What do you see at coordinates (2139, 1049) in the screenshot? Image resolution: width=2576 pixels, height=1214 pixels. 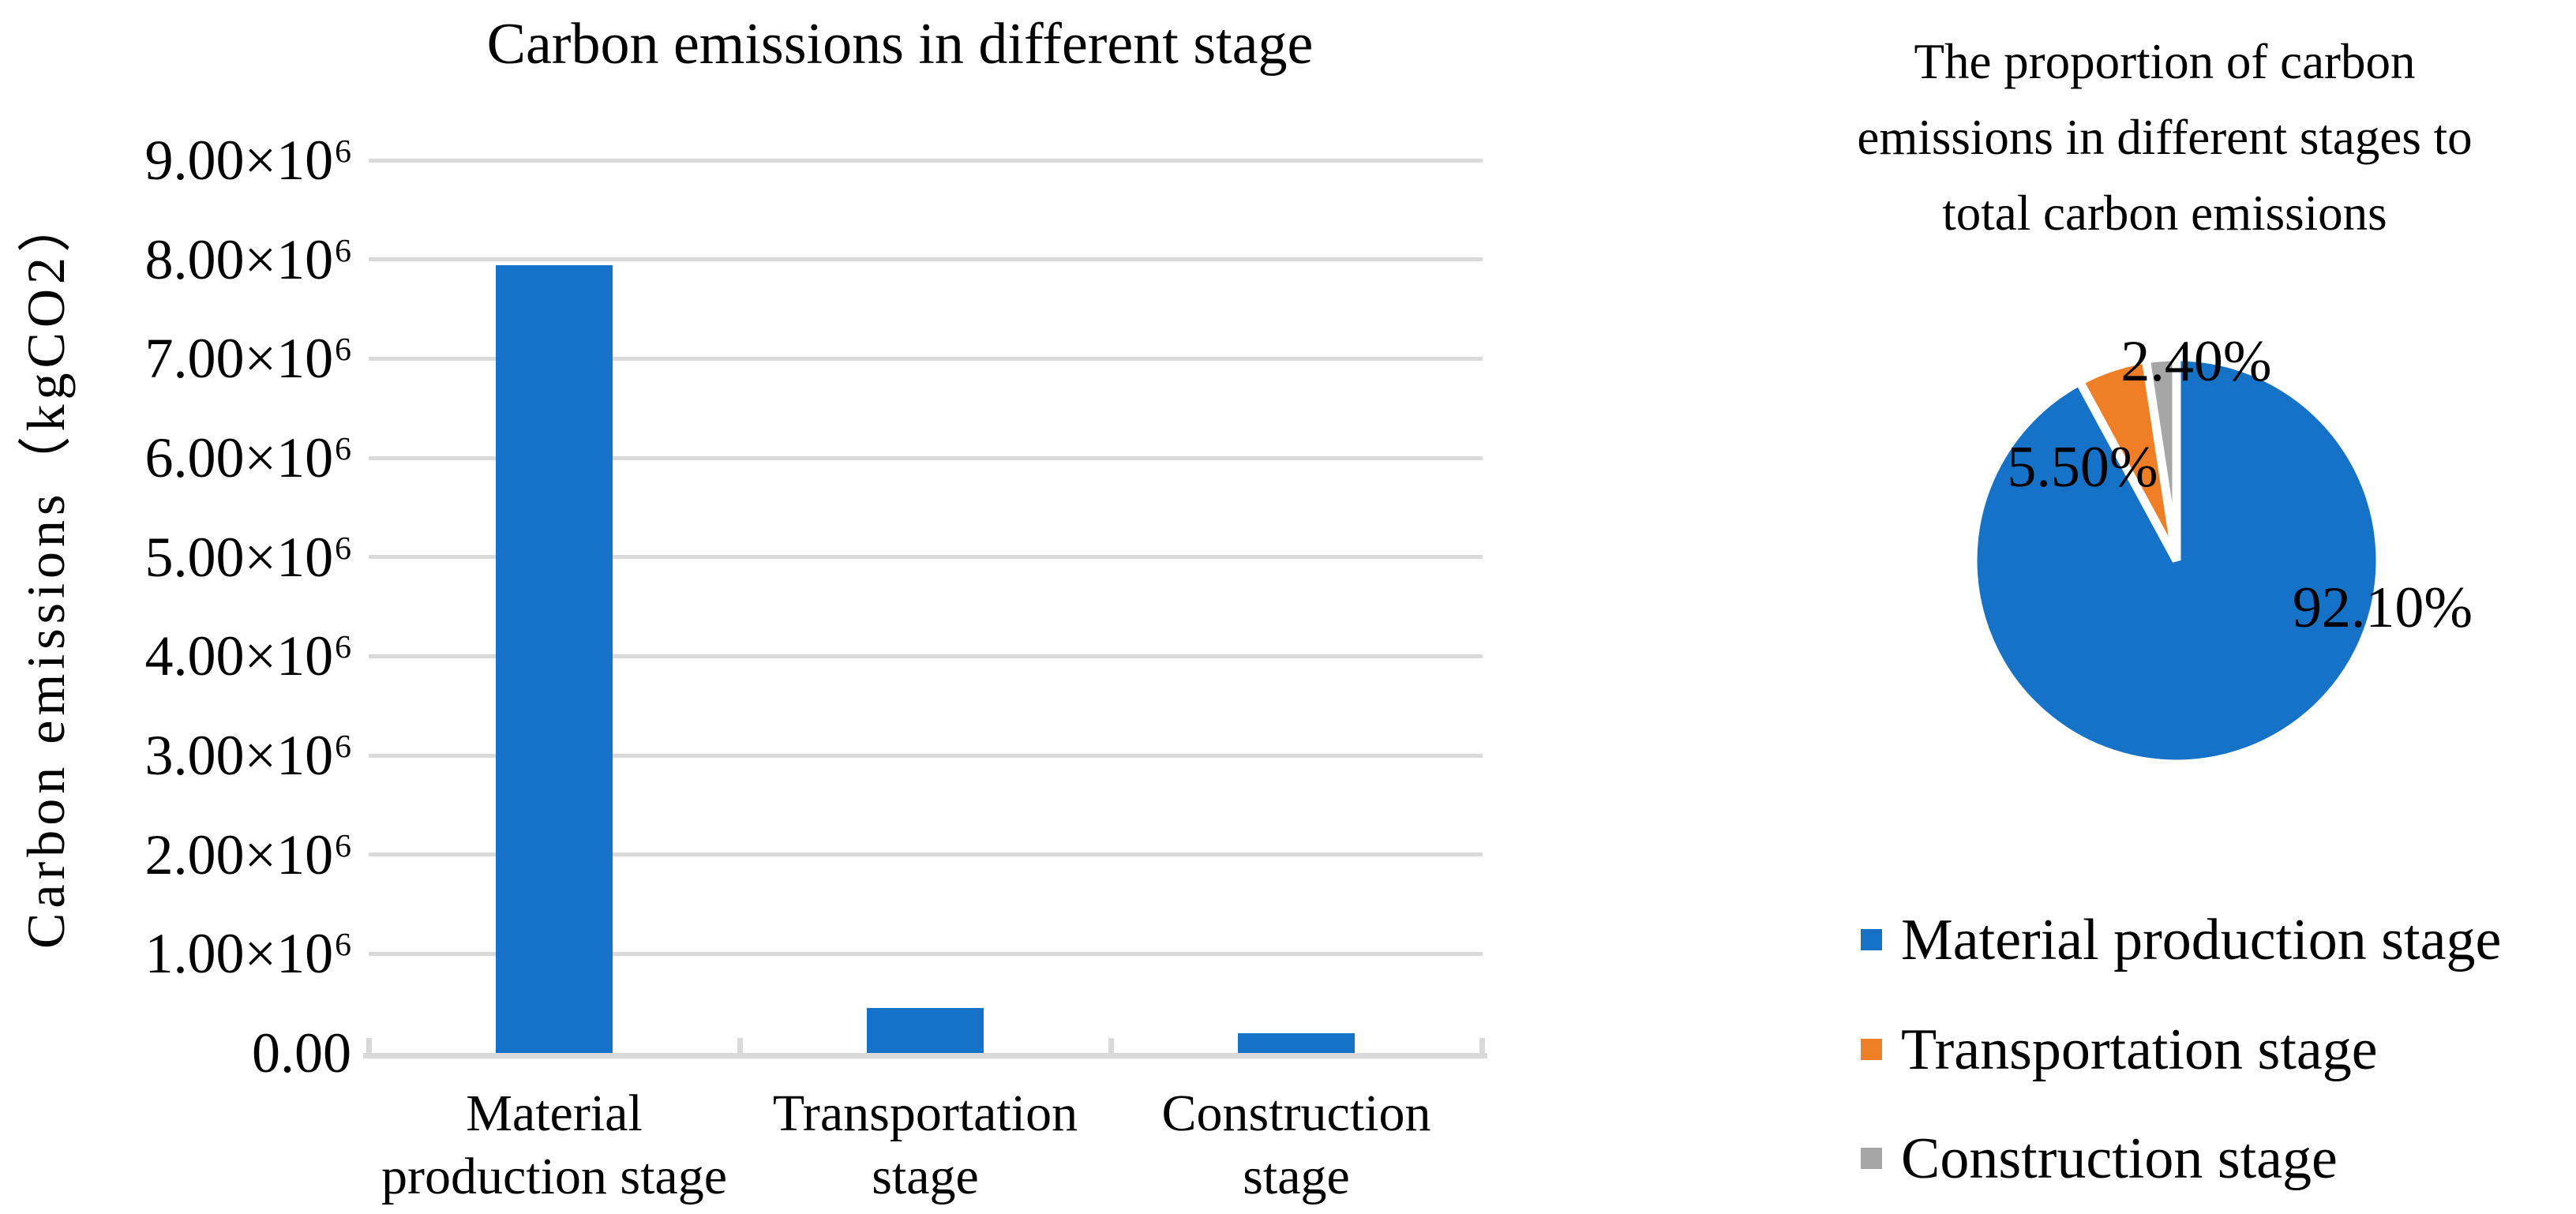 I see `legend-label-1: Transportation stage` at bounding box center [2139, 1049].